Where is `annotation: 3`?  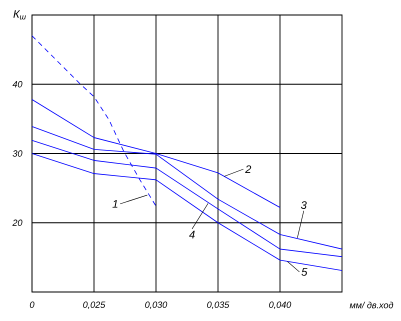
annotation: 3 is located at coordinates (303, 205).